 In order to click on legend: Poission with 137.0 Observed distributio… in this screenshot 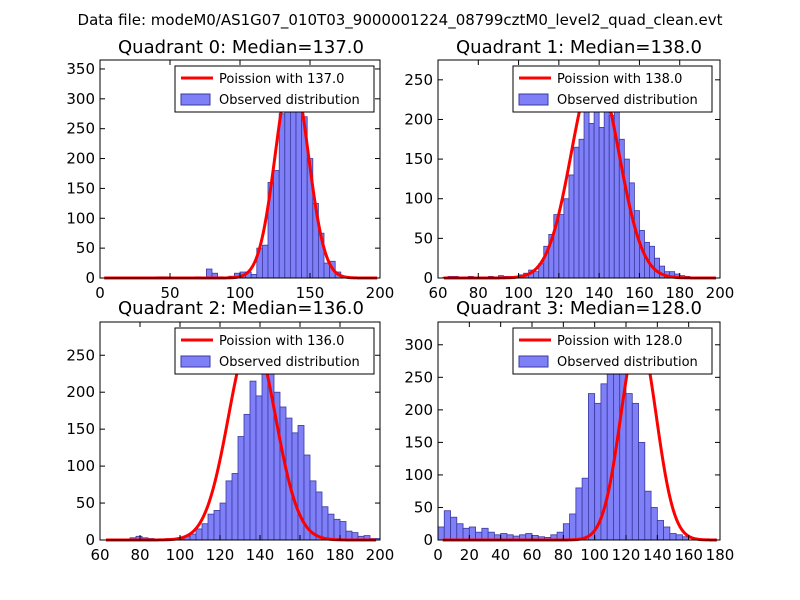, I will do `click(274, 89)`.